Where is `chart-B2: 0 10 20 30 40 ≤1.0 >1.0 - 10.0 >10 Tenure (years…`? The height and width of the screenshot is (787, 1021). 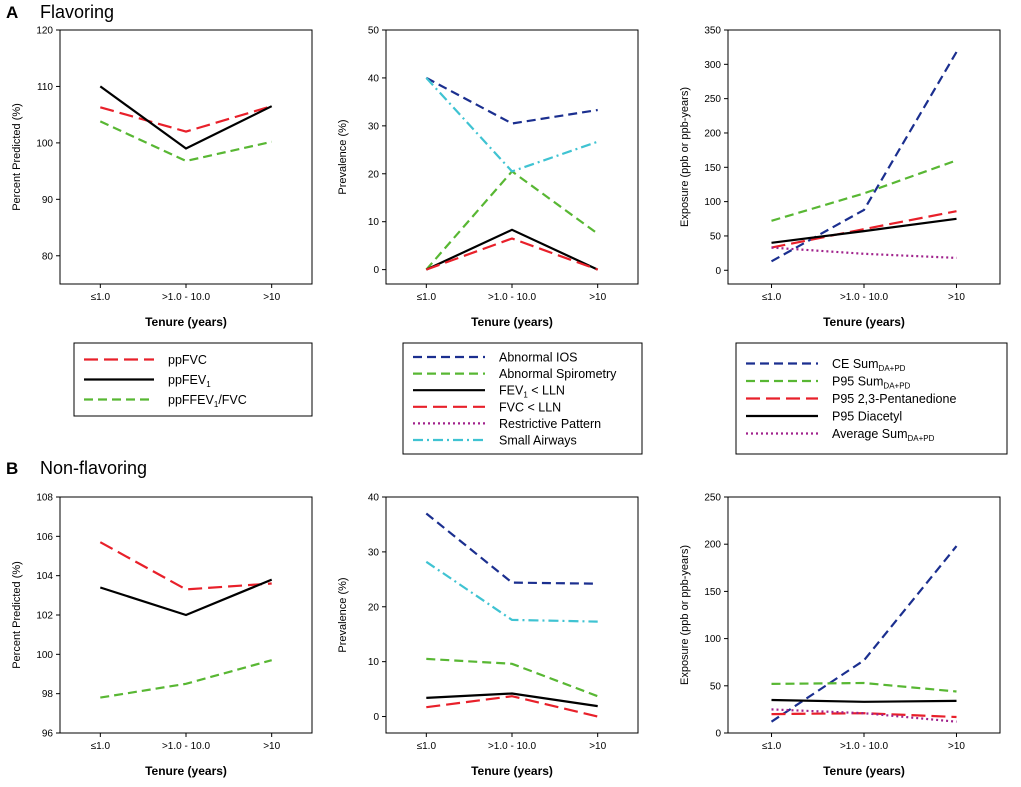 chart-B2: 0 10 20 30 40 ≤1.0 >1.0 - 10.0 >10 Tenure (years… is located at coordinates (488, 635).